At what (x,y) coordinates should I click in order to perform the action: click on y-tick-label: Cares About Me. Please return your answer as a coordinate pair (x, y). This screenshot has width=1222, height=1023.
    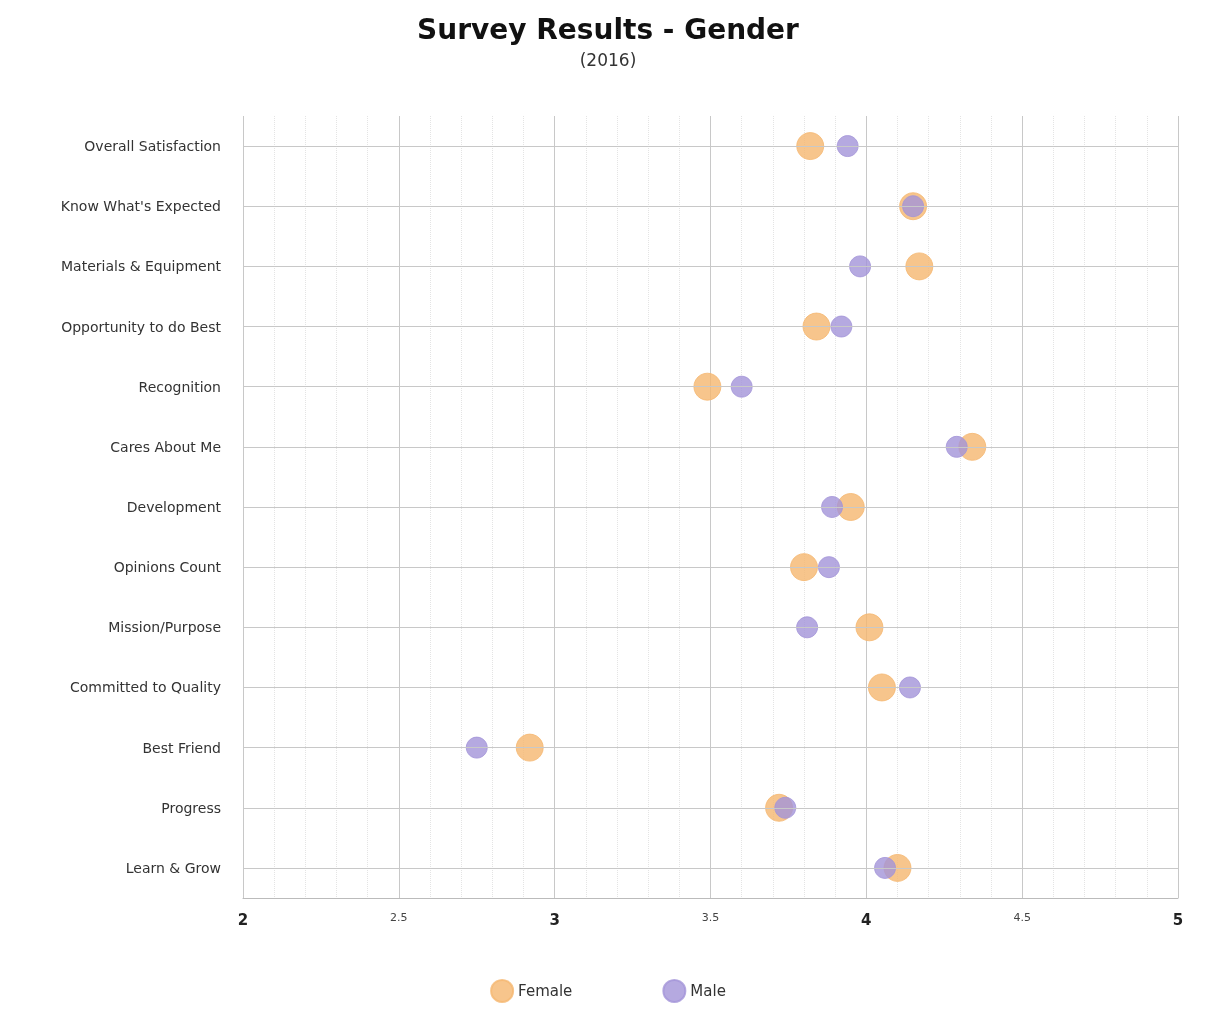
    Looking at the image, I should click on (165, 446).